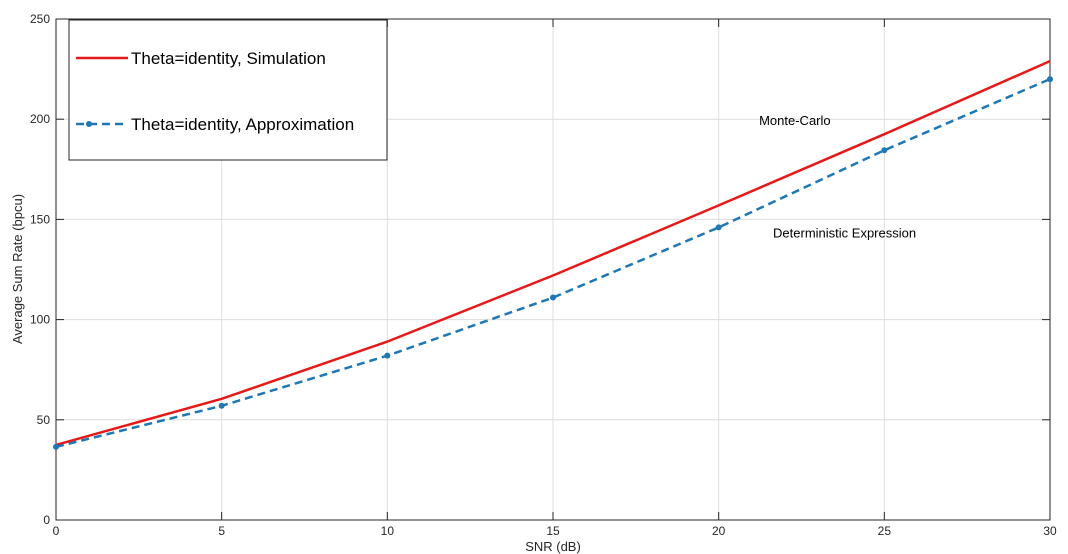 This screenshot has width=1068, height=554. I want to click on annotations: Monte-Carlo Deterministic Expression, so click(837, 176).